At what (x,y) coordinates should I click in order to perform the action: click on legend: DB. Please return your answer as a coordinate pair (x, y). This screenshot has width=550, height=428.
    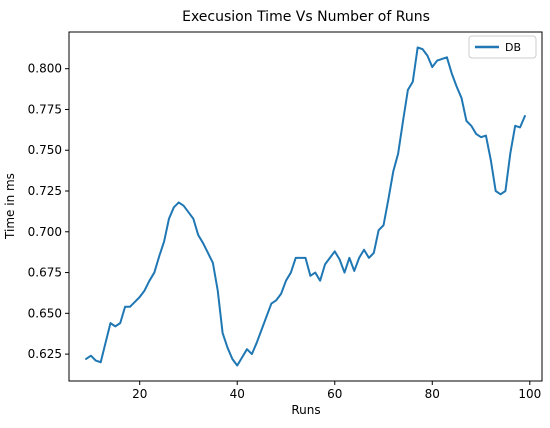
    Looking at the image, I should click on (502, 47).